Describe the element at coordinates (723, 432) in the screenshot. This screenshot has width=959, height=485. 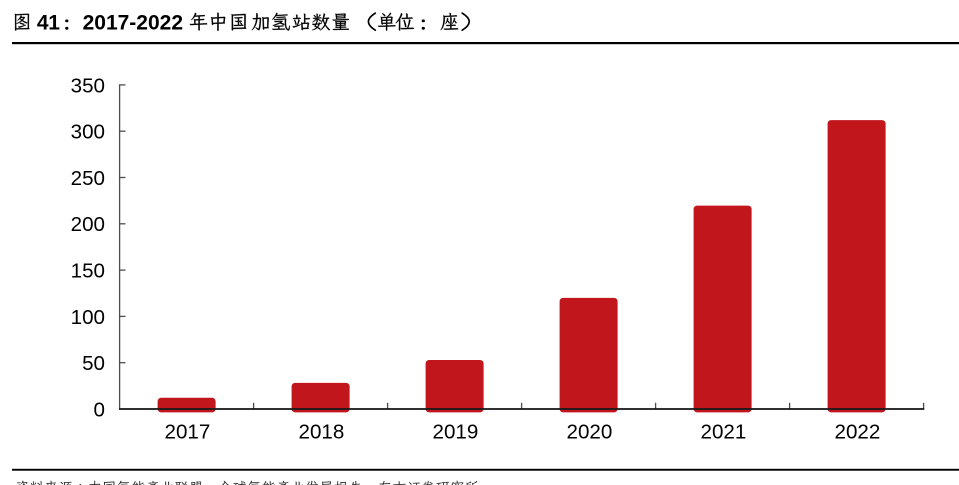
I see `svg-text: 2021` at that location.